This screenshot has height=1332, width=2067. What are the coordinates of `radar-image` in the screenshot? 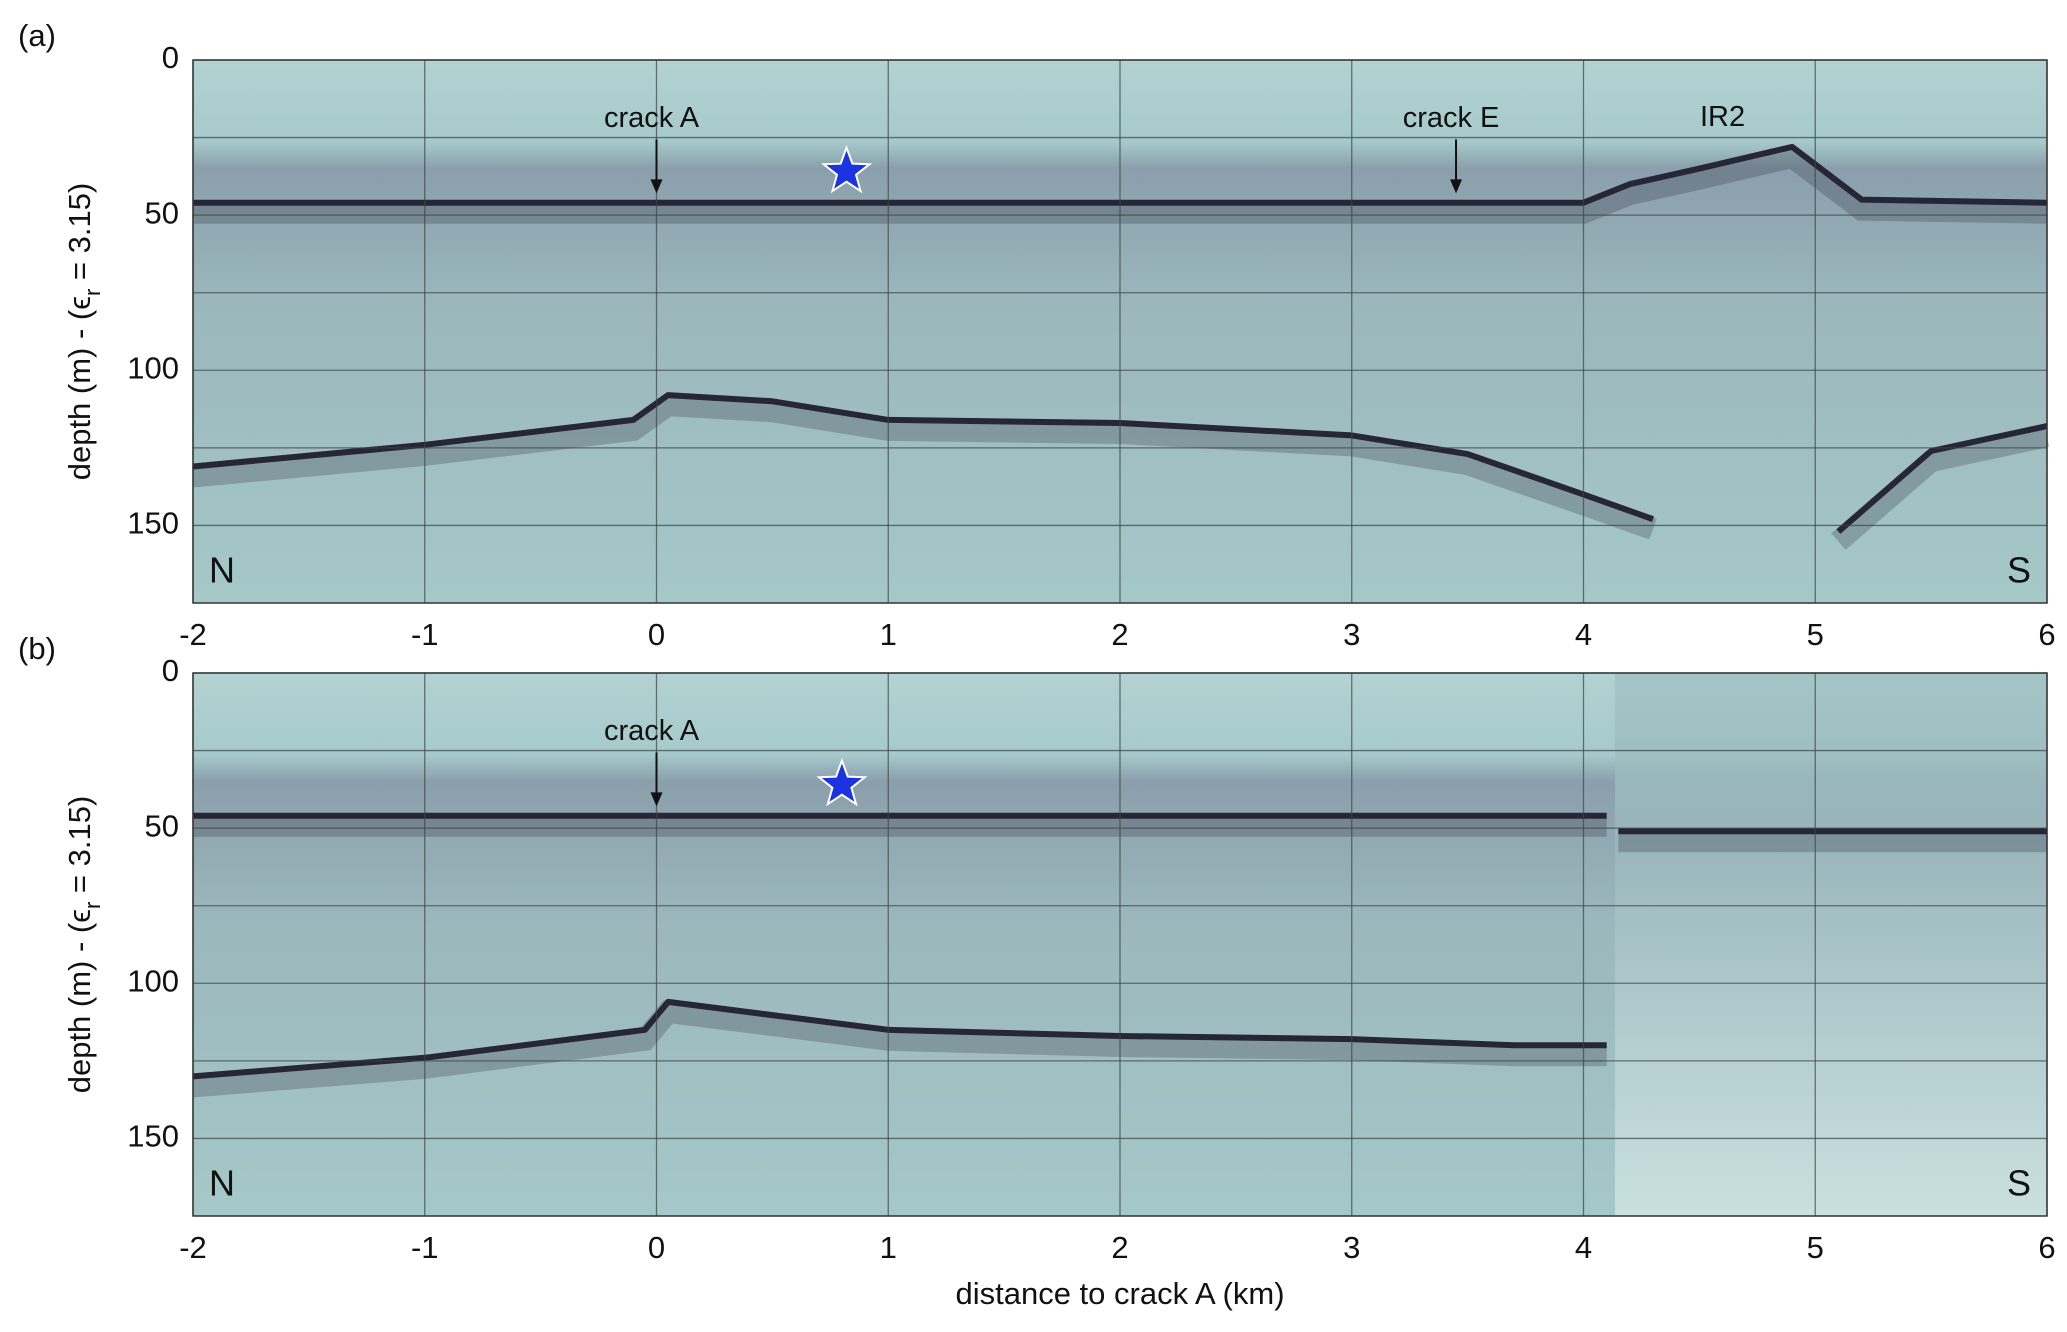 It's located at (1831, 944).